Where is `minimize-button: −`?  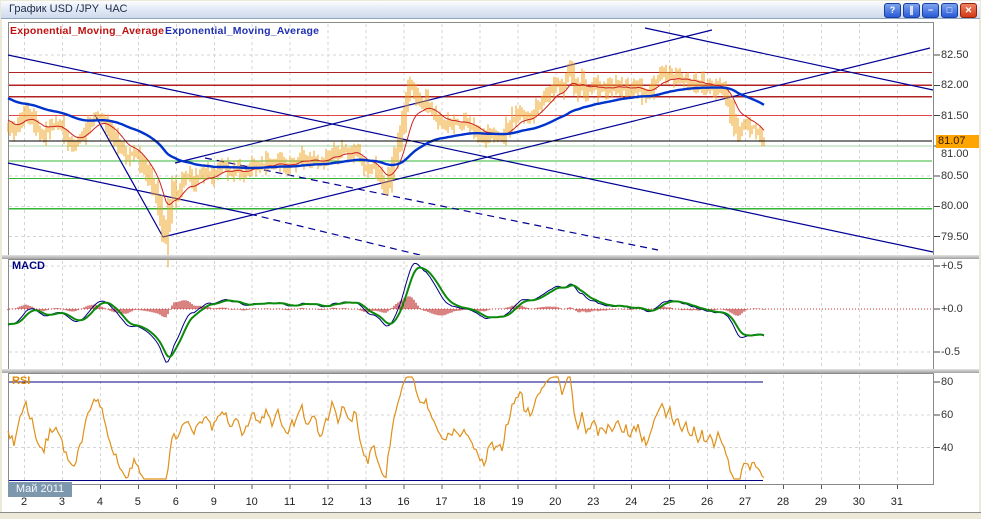 minimize-button: − is located at coordinates (930, 10).